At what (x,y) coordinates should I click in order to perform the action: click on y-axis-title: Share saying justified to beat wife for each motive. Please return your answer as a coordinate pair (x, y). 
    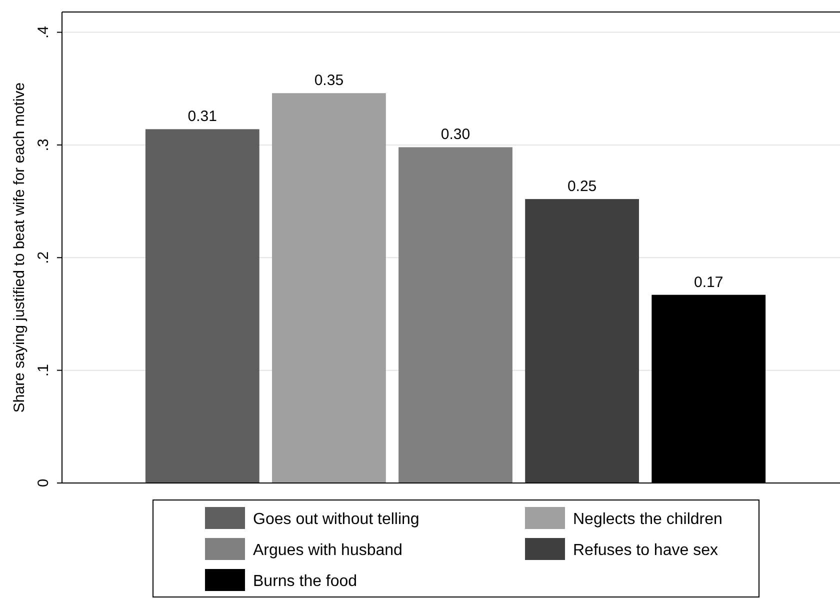
    Looking at the image, I should click on (19, 247).